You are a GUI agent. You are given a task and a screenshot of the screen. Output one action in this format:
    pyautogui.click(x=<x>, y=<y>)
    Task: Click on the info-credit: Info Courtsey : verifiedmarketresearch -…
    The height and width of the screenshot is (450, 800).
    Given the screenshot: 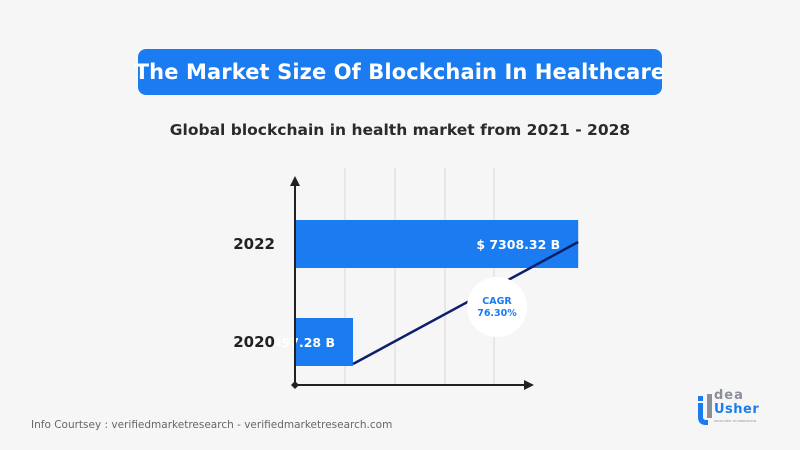 What is the action you would take?
    pyautogui.click(x=212, y=425)
    